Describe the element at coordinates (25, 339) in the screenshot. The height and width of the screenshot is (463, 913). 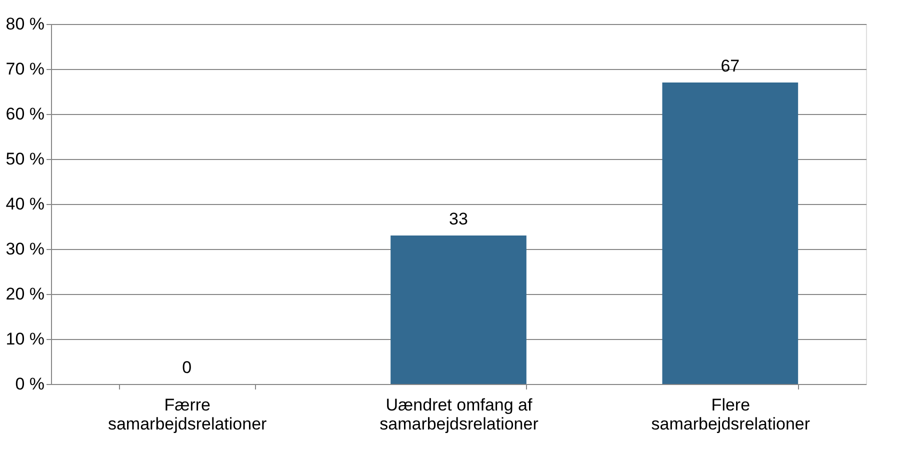
I see `y-tick-label: 10 %` at that location.